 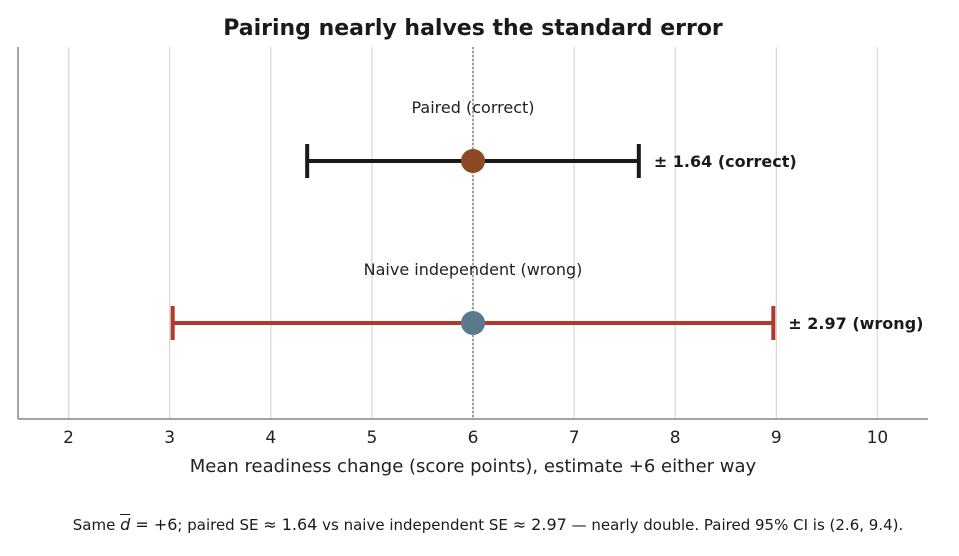 I want to click on x-tick-label-8: 8, so click(x=675, y=438).